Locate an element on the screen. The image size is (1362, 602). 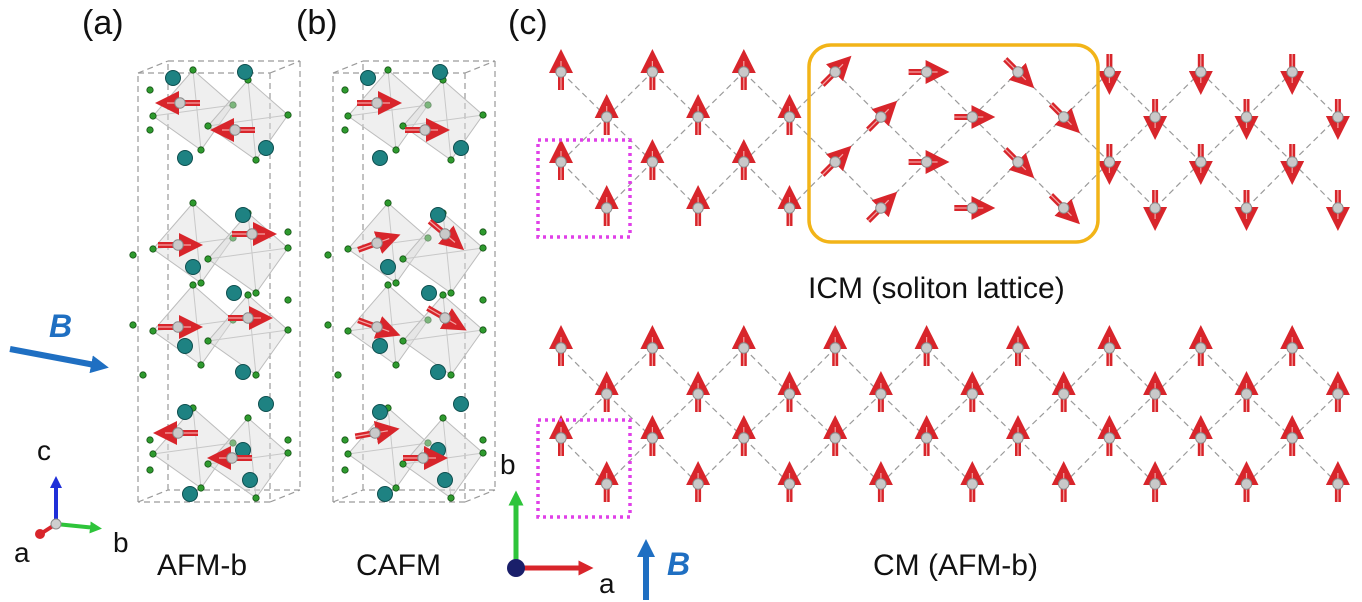
soliton-box is located at coordinates (953, 143).